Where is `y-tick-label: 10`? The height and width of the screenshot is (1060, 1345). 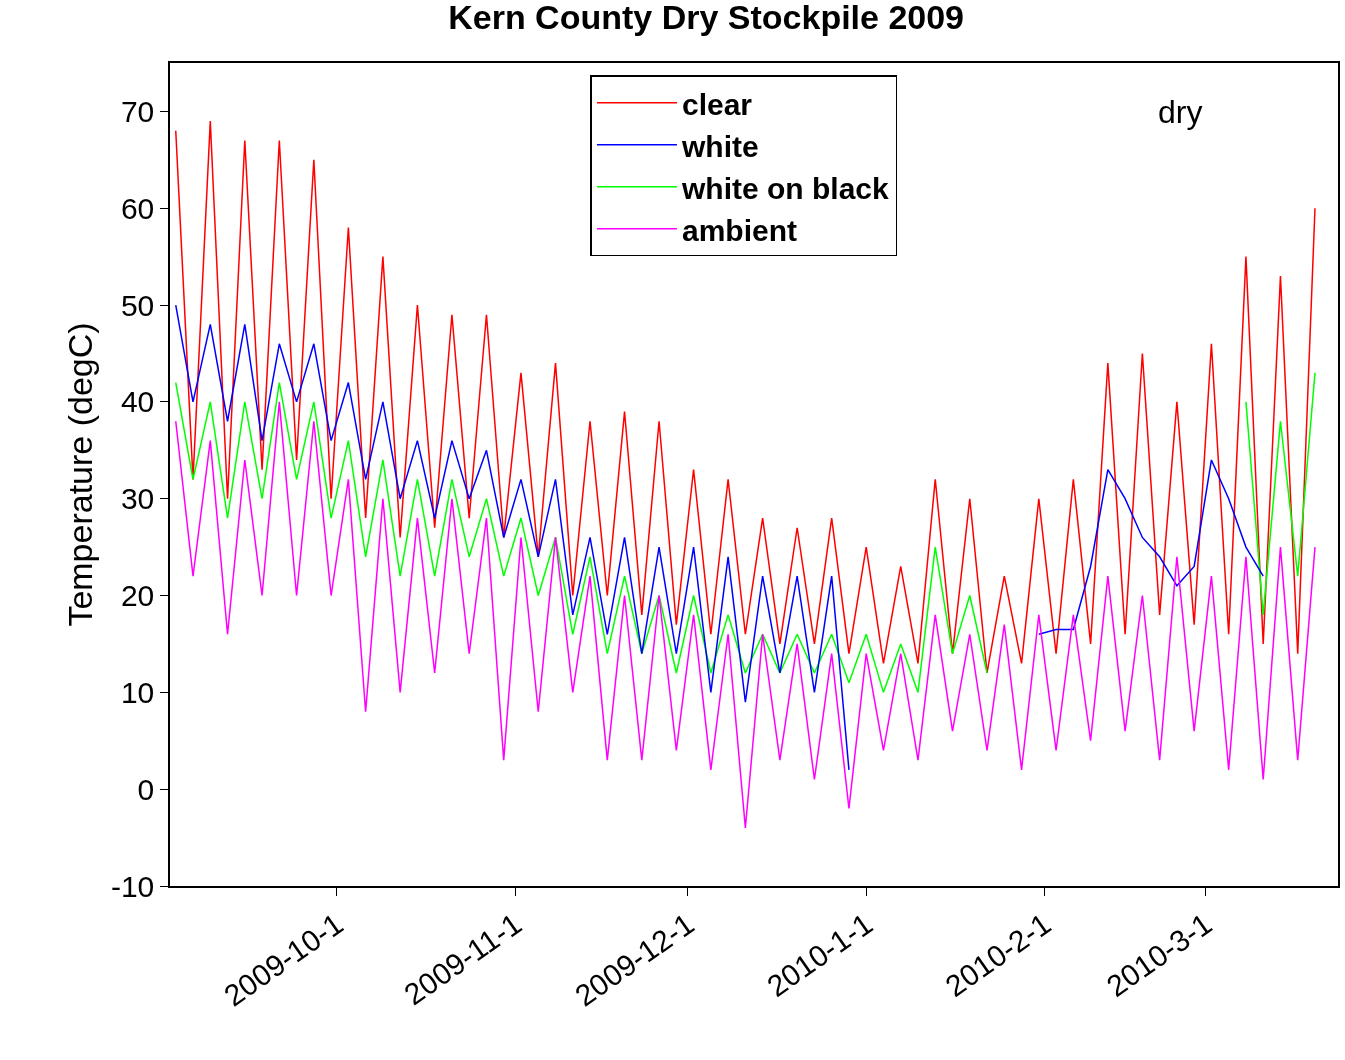 y-tick-label: 10 is located at coordinates (137, 692).